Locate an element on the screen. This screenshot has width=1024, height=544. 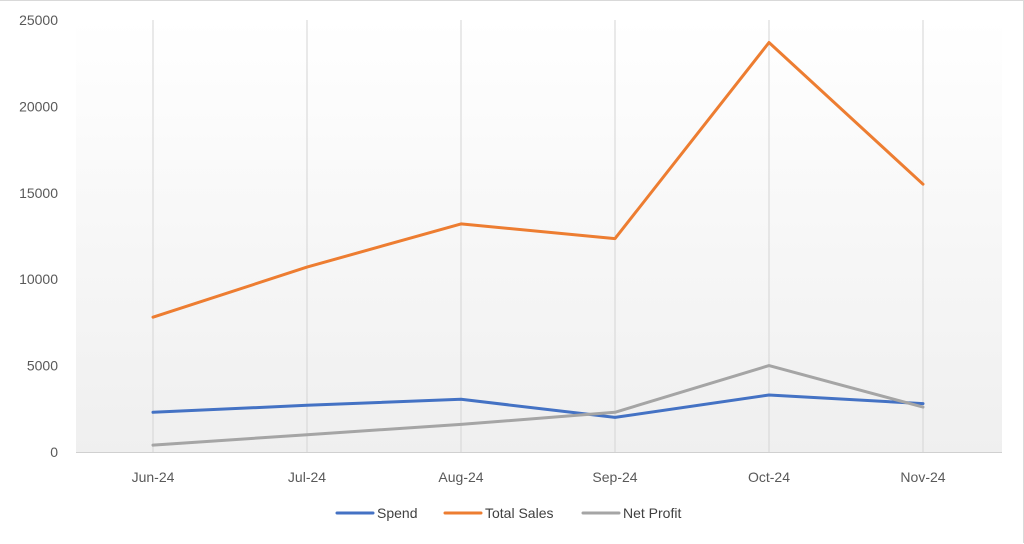
x-tick-label: Nov-24 is located at coordinates (922, 477).